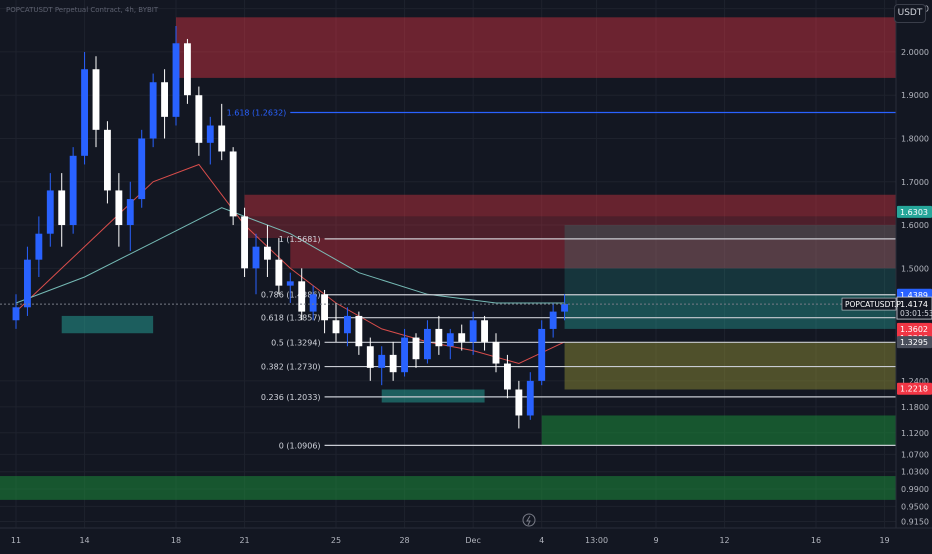  What do you see at coordinates (336, 540) in the screenshot?
I see `time-tick-label: 25` at bounding box center [336, 540].